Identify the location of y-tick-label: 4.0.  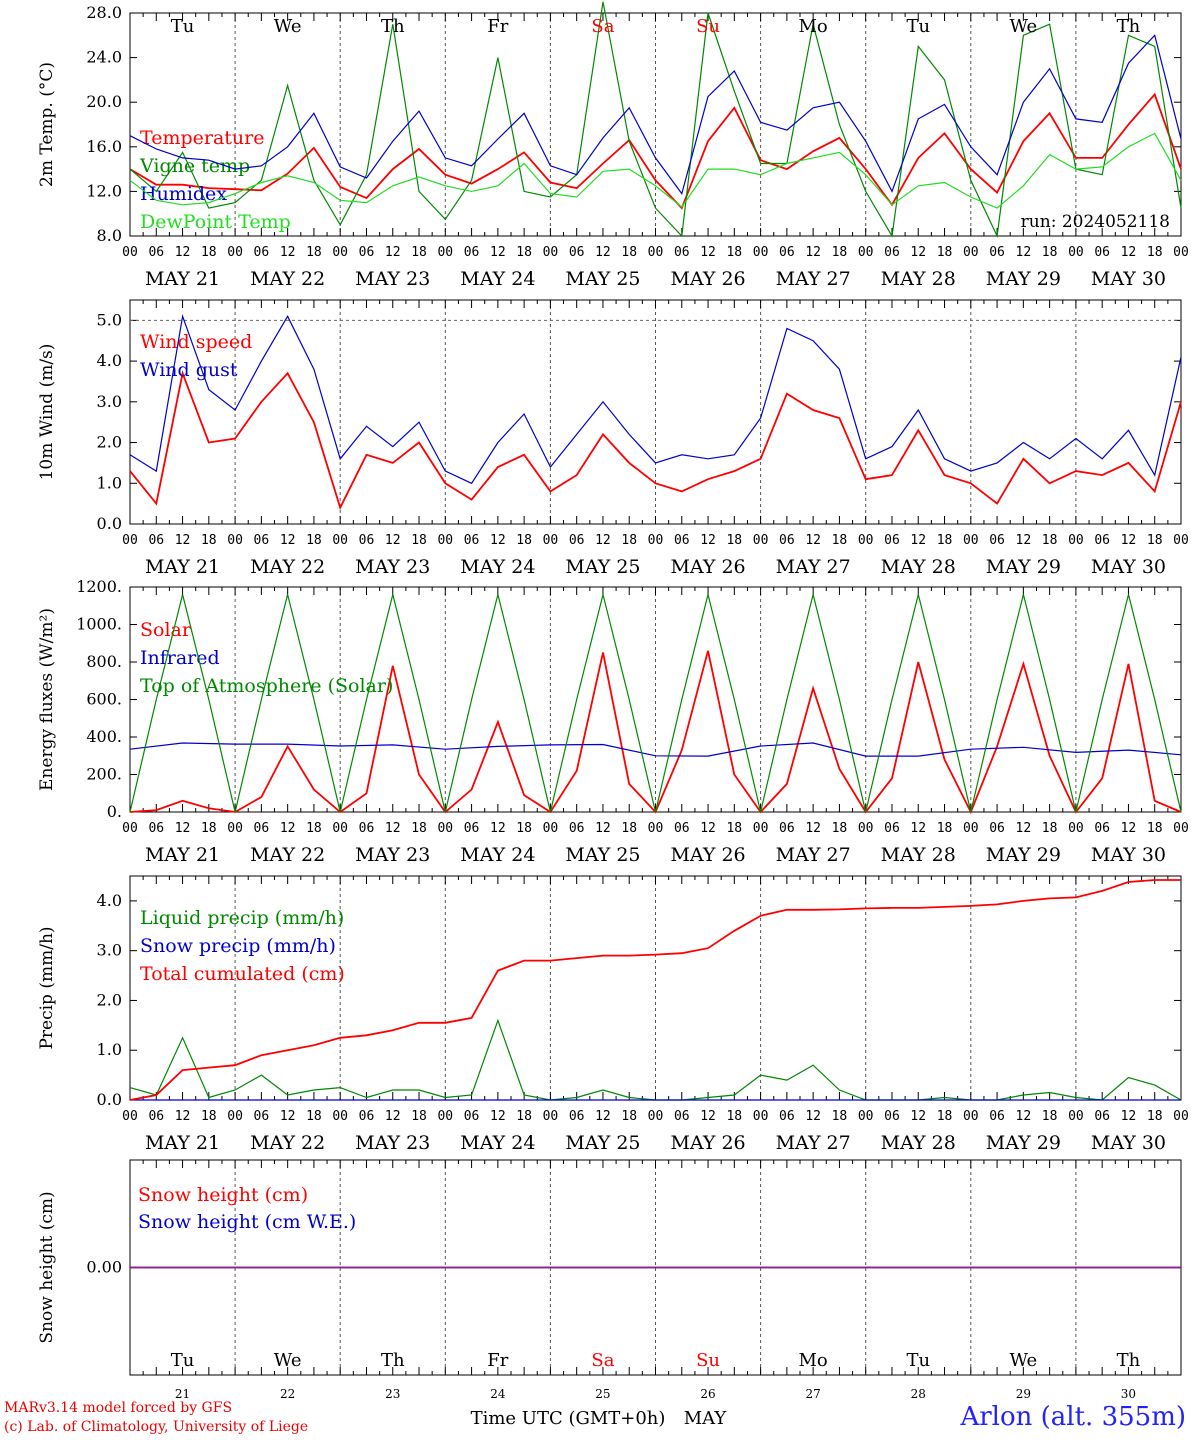
(109, 360).